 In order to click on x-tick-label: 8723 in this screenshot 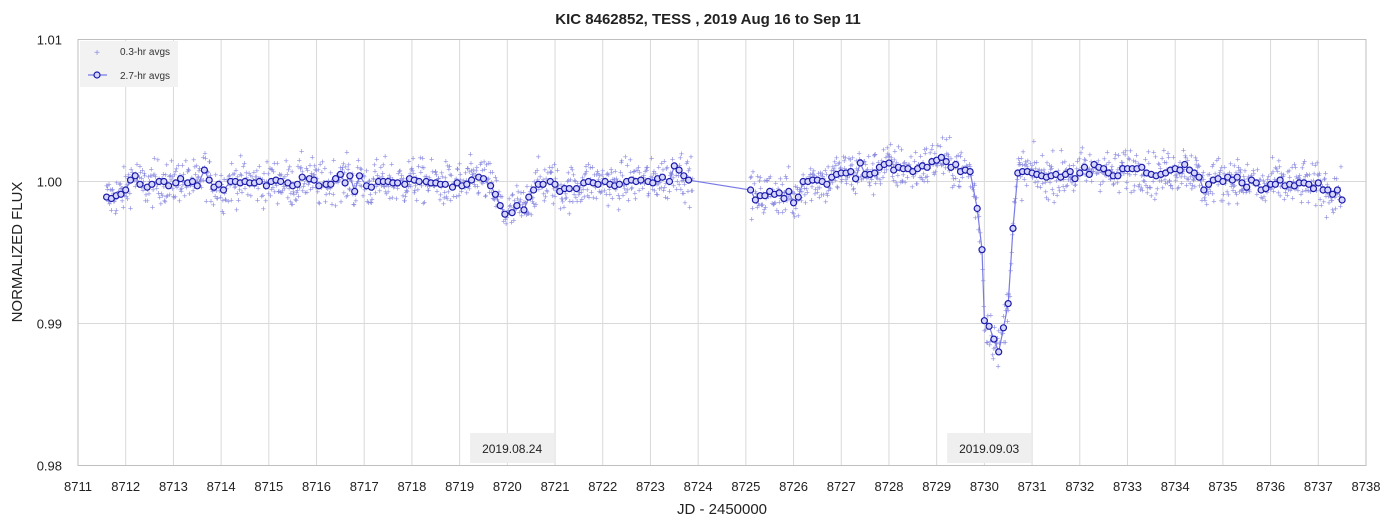, I will do `click(650, 486)`.